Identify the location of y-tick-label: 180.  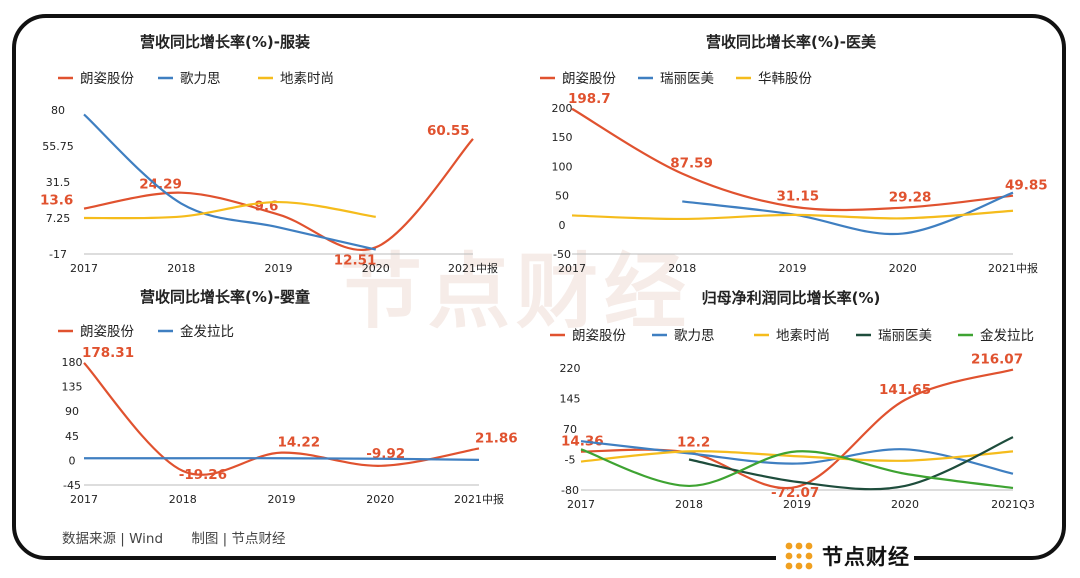
(72, 362).